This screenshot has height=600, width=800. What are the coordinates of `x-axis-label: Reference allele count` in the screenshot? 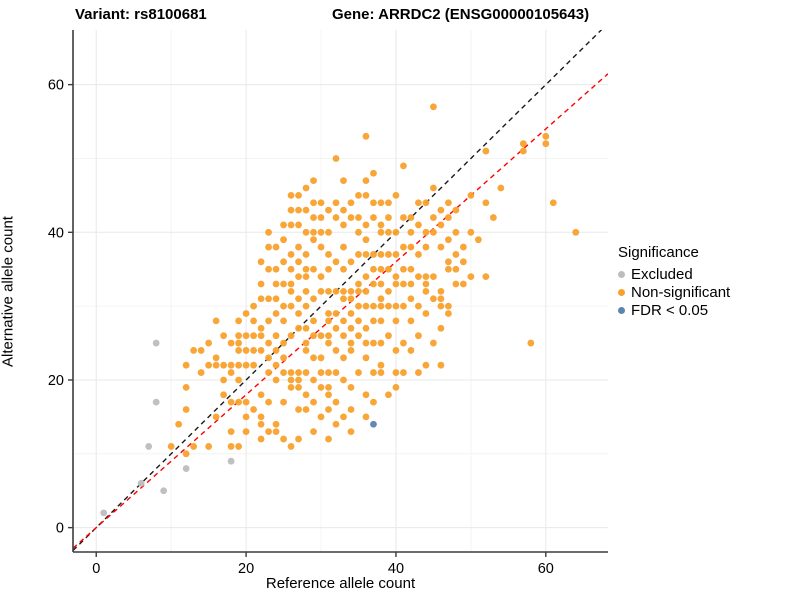 It's located at (340, 583).